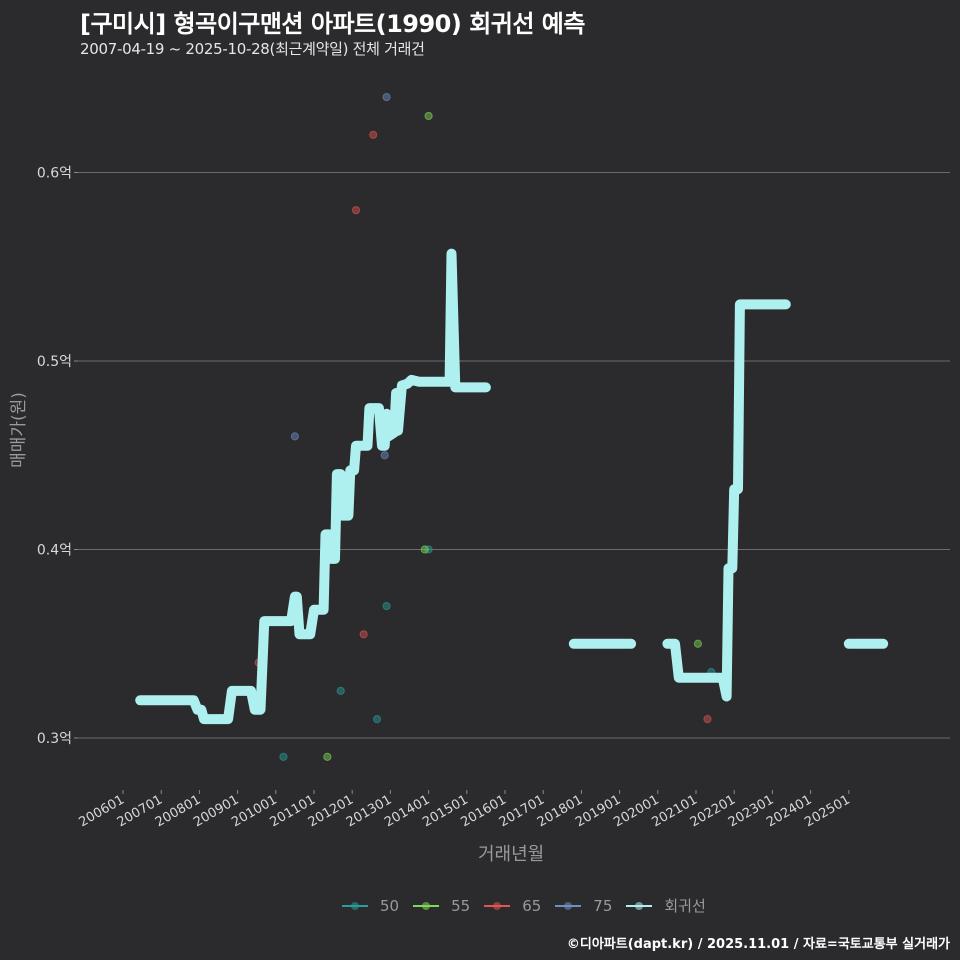 Image resolution: width=960 pixels, height=960 pixels. Describe the element at coordinates (511, 854) in the screenshot. I see `x-axis-label: 거래년월` at that location.